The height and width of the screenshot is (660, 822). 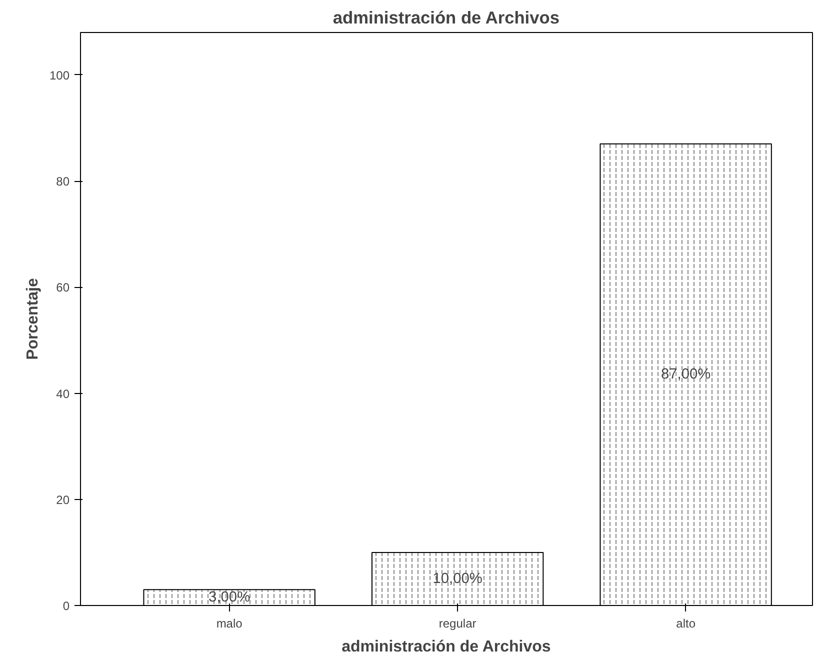 I want to click on y-tick-label: 20, so click(x=63, y=499).